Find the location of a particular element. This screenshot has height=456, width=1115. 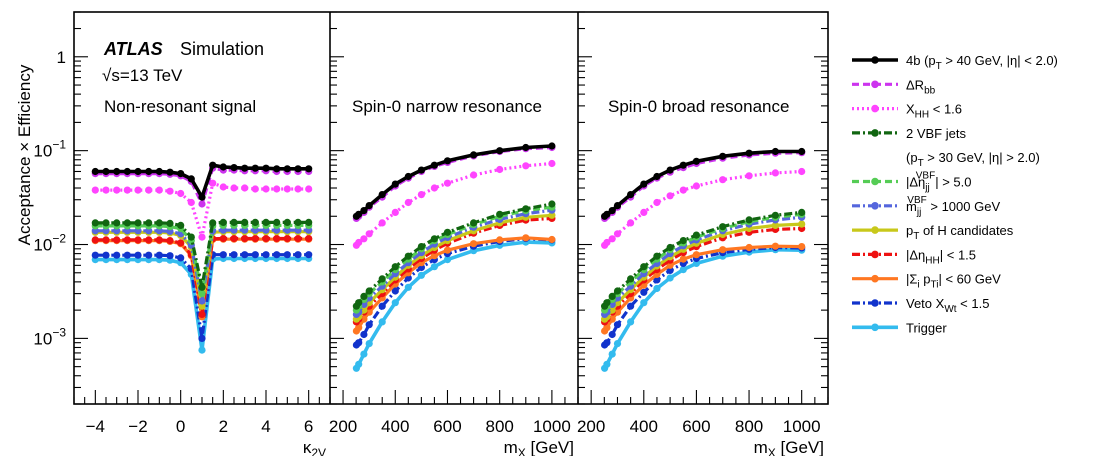

legend-marker-trigger is located at coordinates (875, 327).